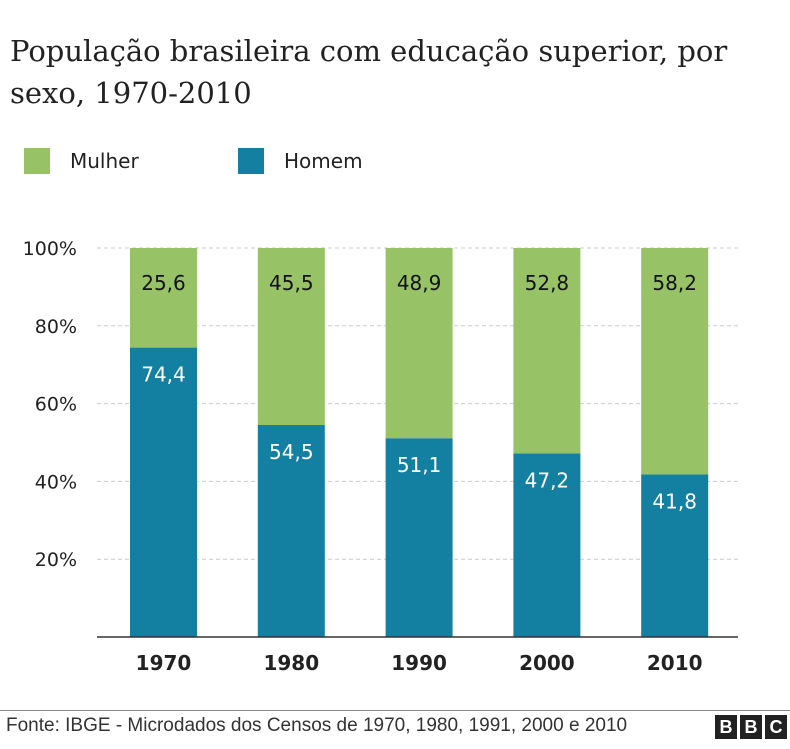  What do you see at coordinates (50, 249) in the screenshot?
I see `y-tick-label: 100%` at bounding box center [50, 249].